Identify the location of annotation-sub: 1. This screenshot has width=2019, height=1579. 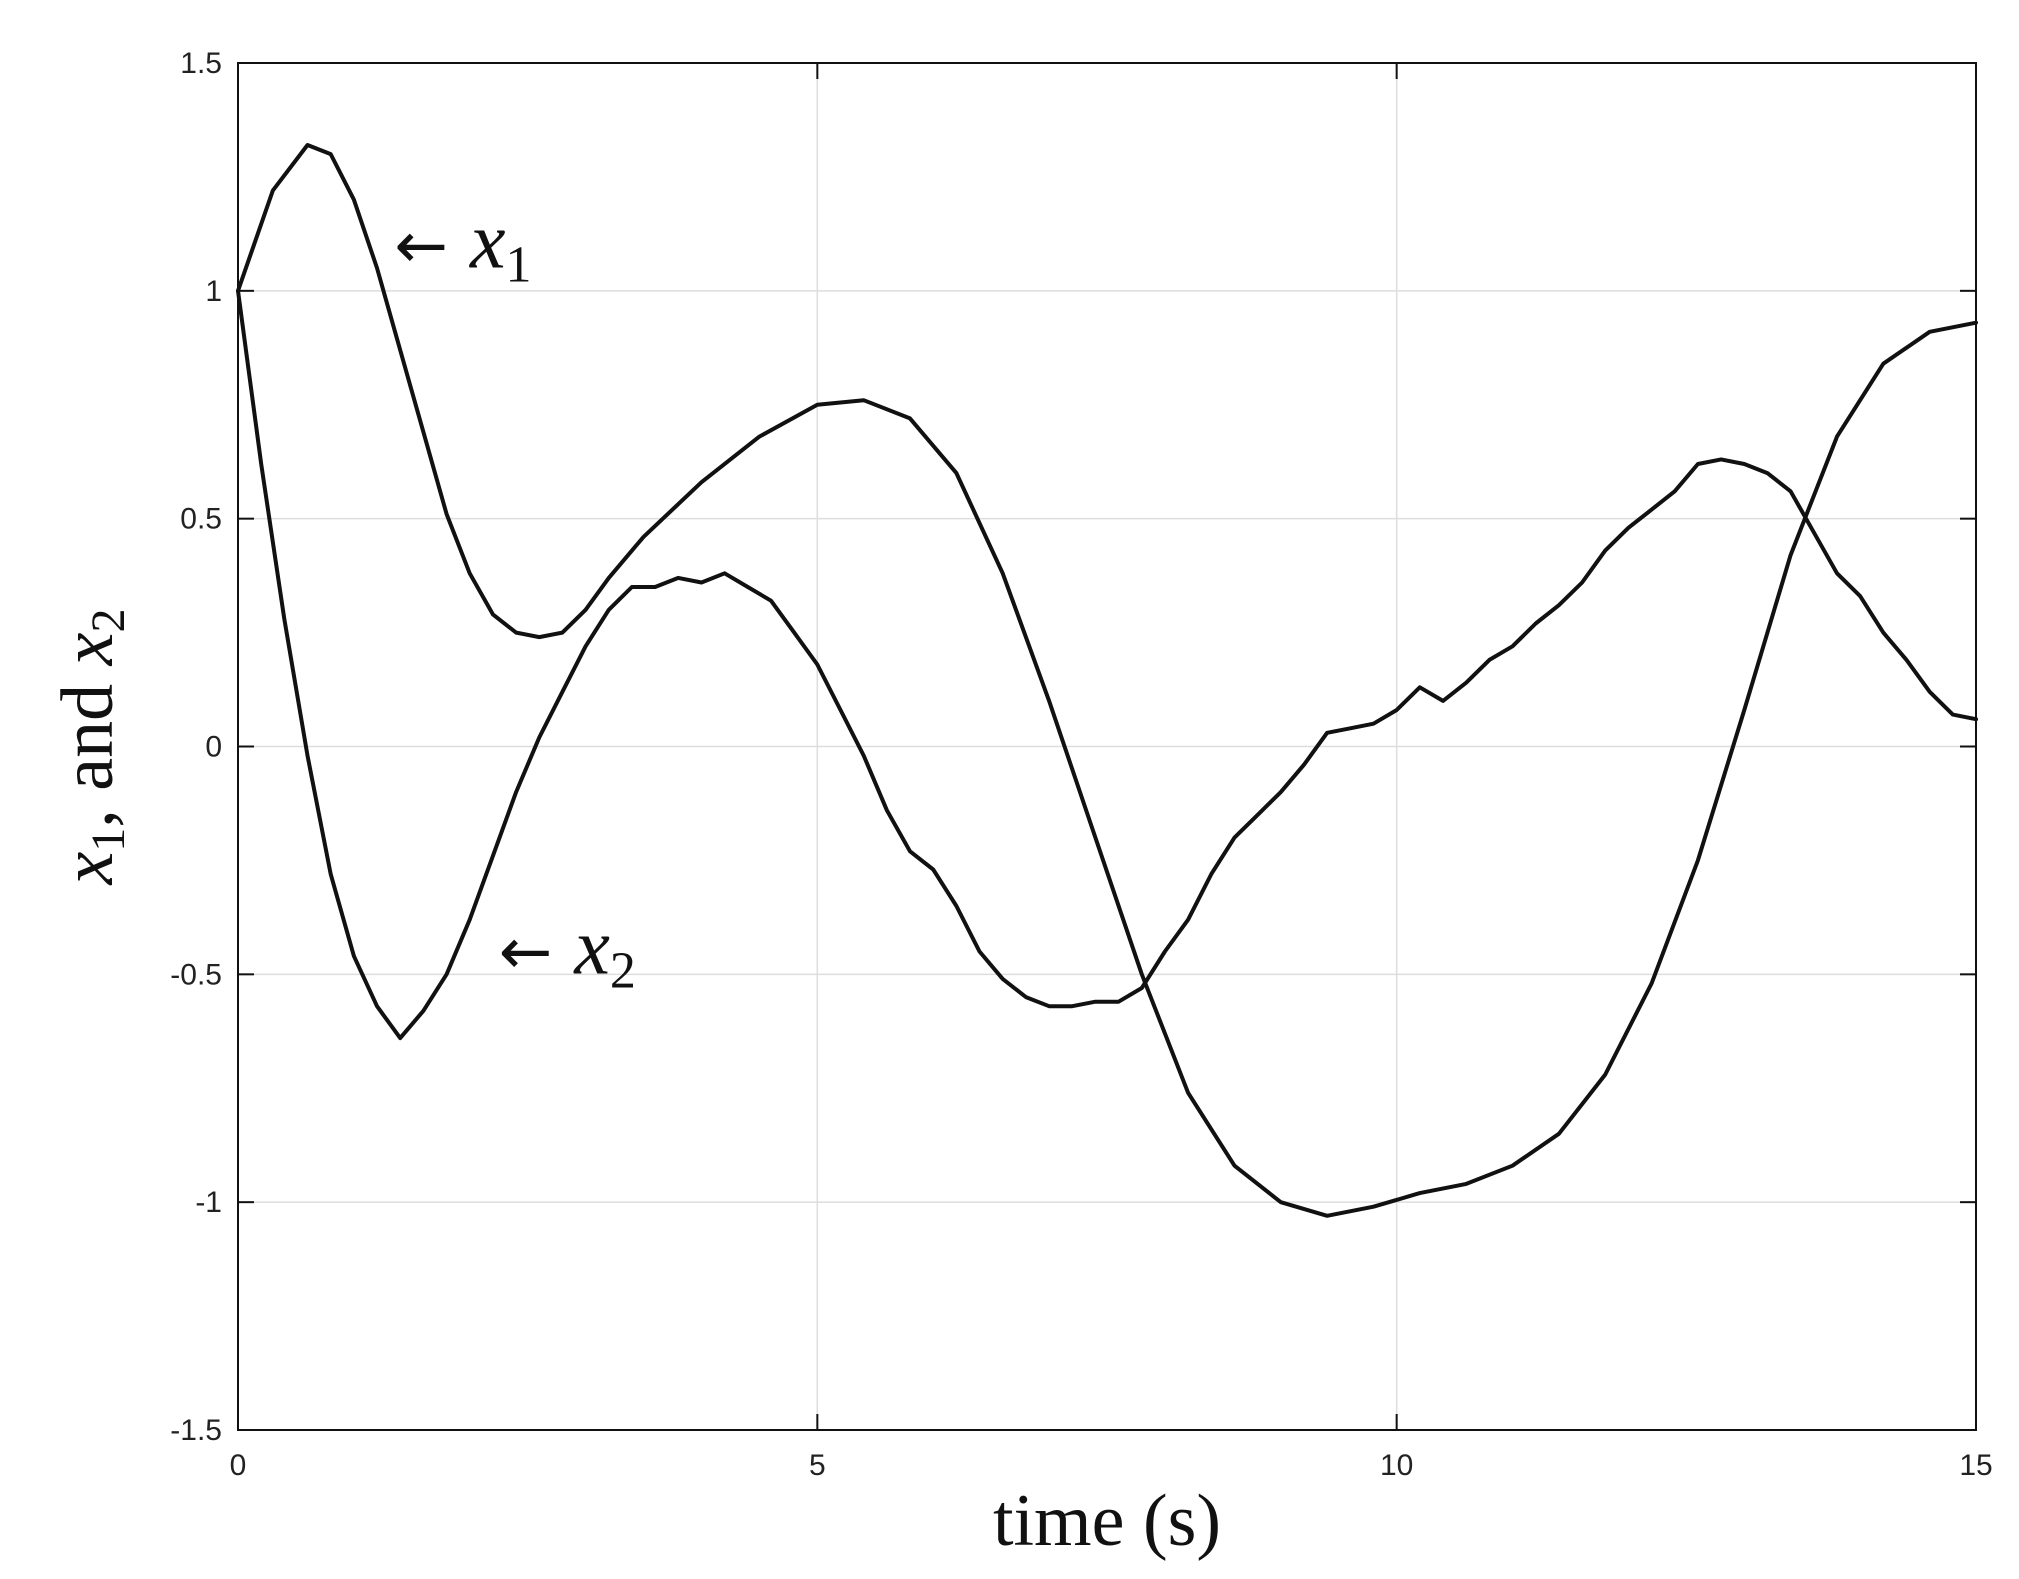
(519, 264).